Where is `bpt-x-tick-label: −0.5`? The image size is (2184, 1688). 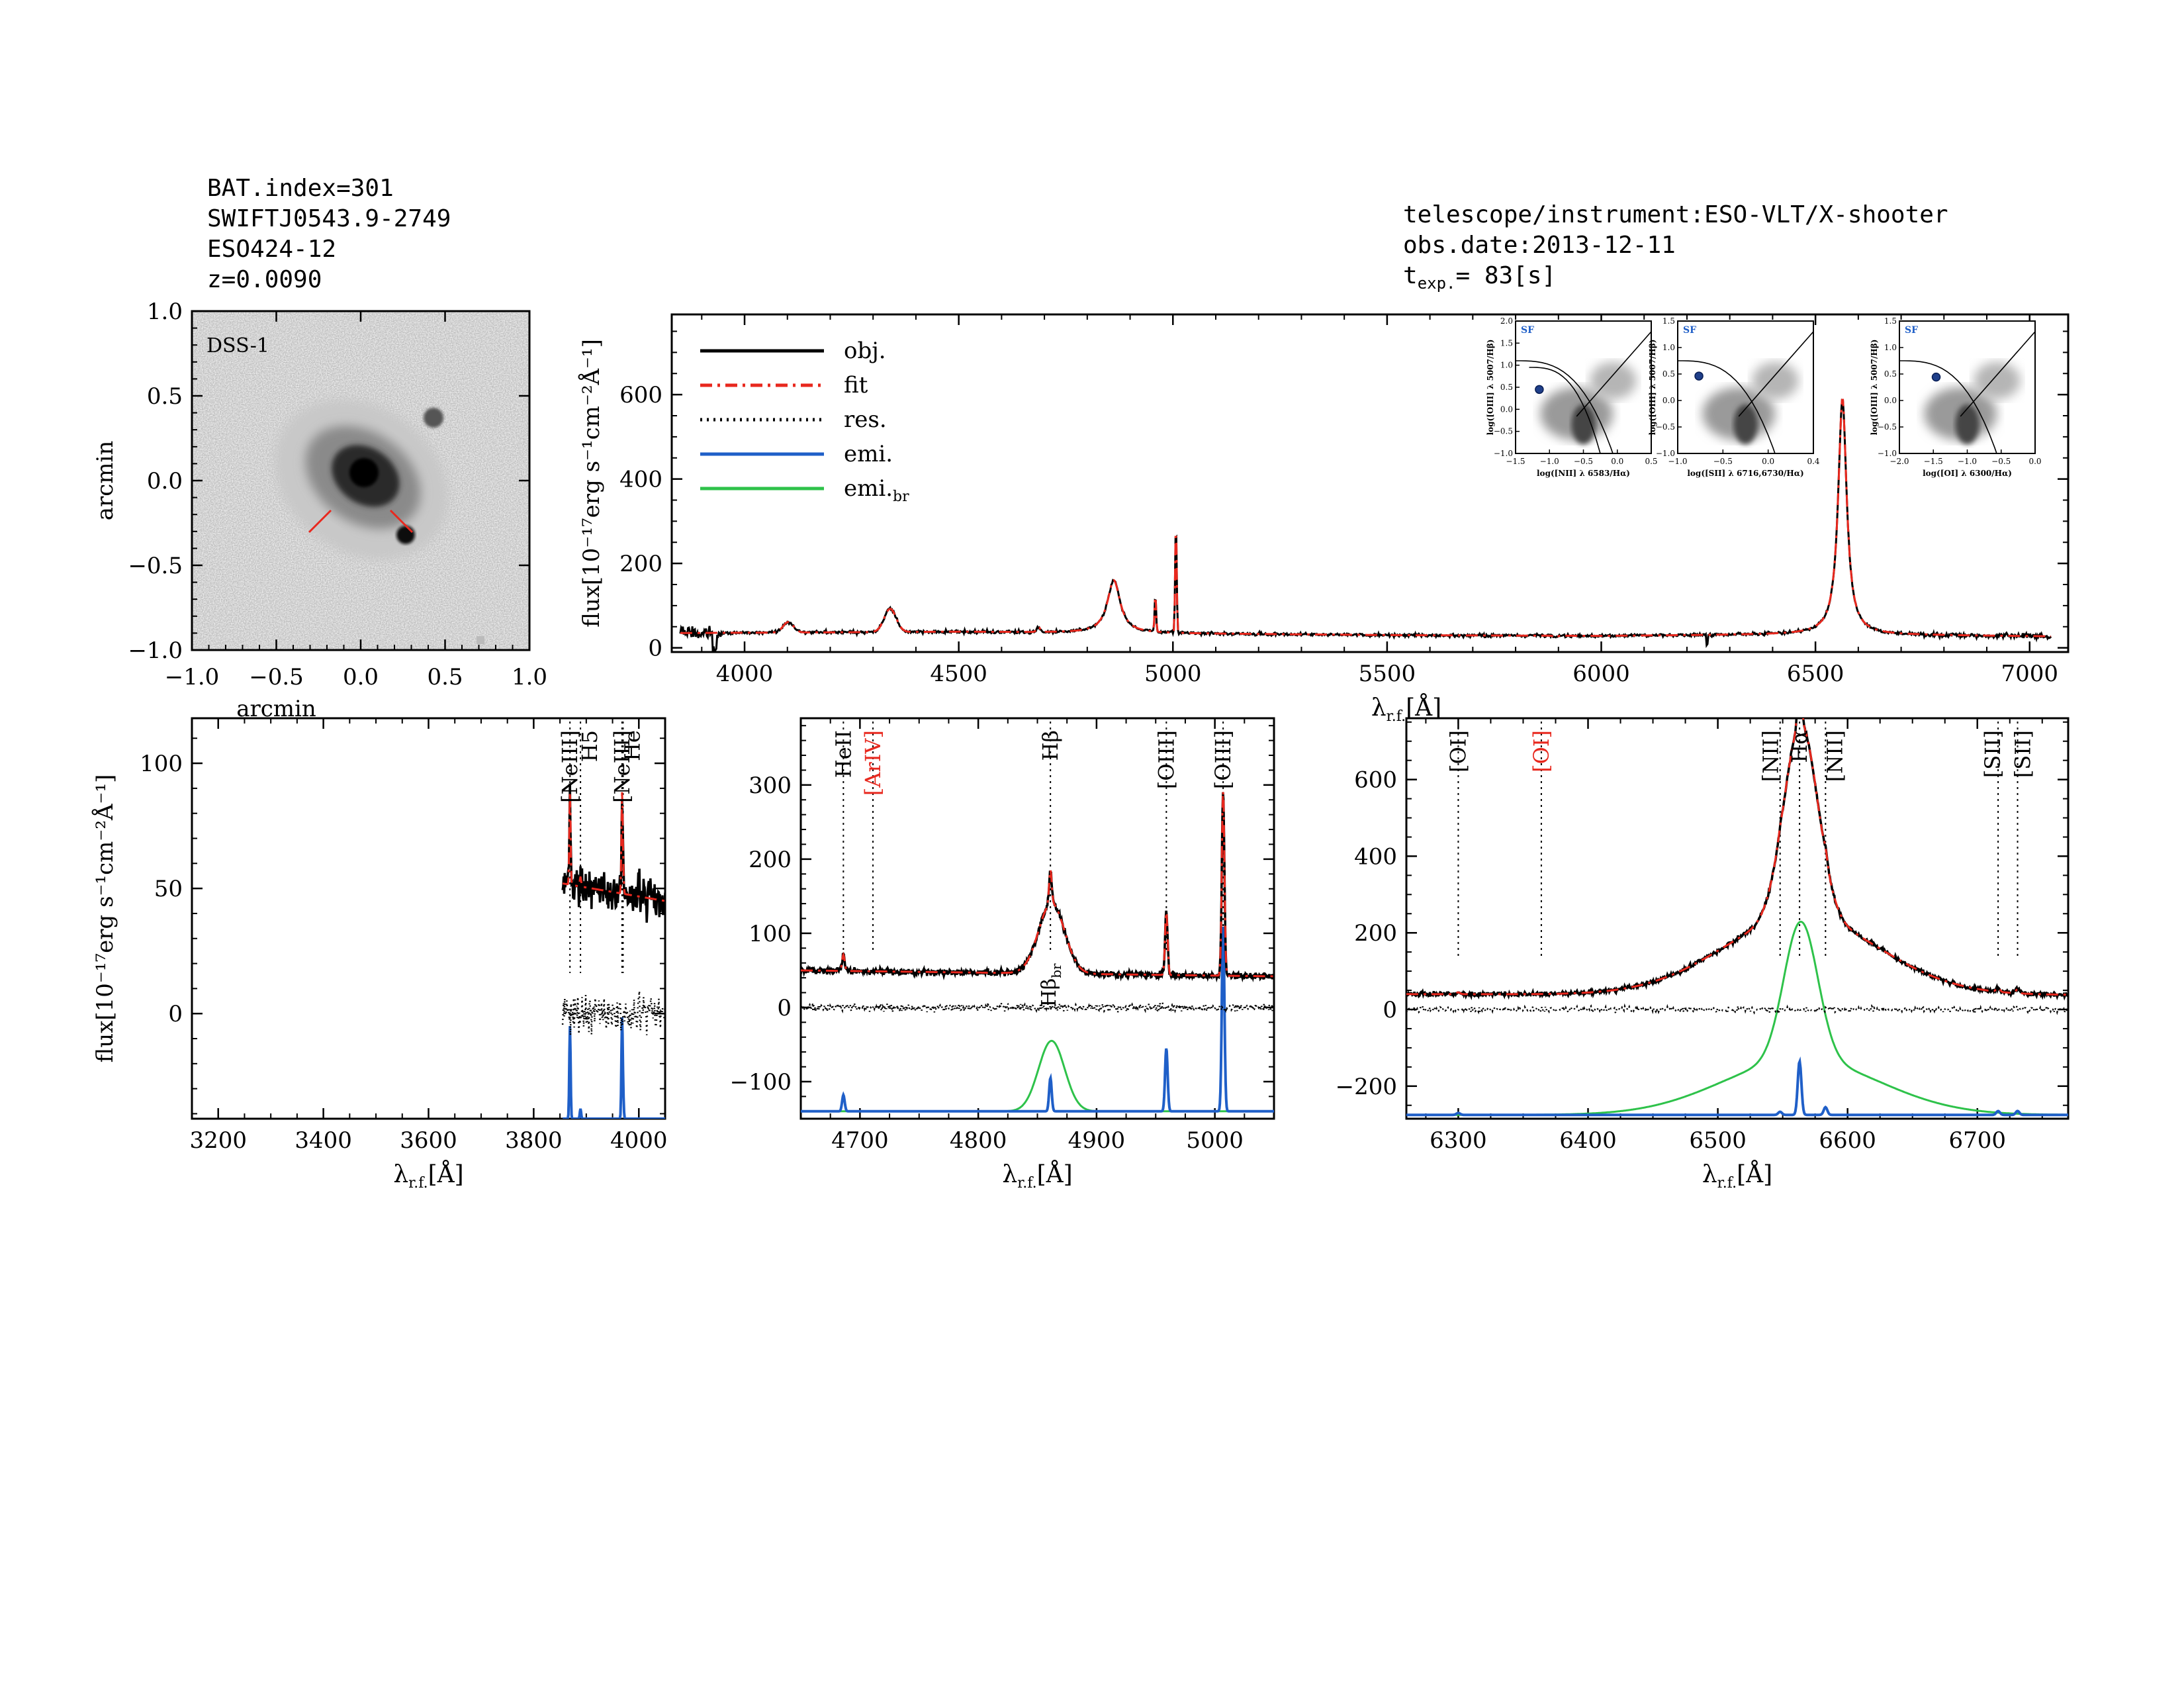 bpt-x-tick-label: −0.5 is located at coordinates (2001, 461).